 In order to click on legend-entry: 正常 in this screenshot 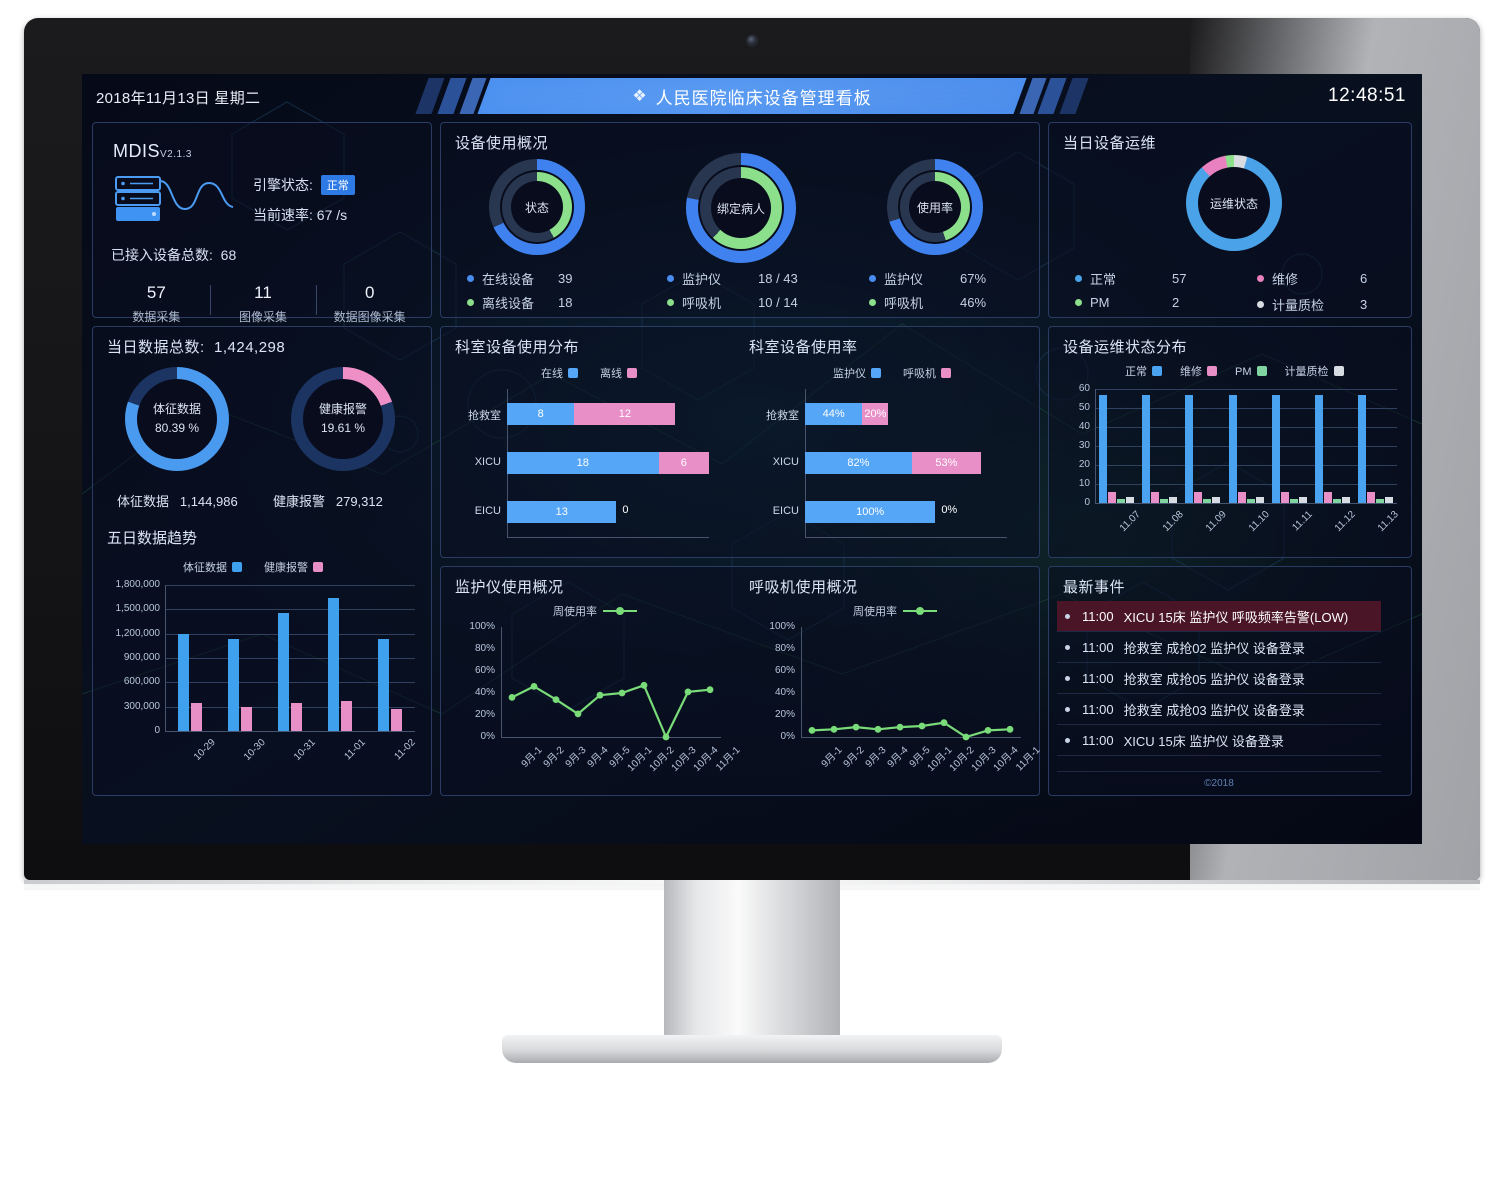, I will do `click(1143, 372)`.